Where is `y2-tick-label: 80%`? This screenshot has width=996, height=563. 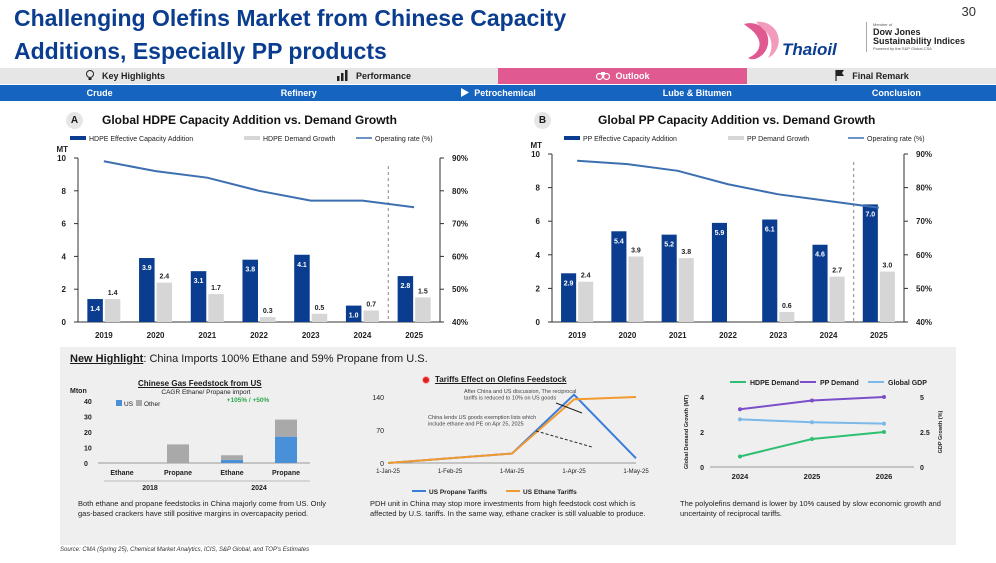
y2-tick-label: 80% is located at coordinates (924, 188).